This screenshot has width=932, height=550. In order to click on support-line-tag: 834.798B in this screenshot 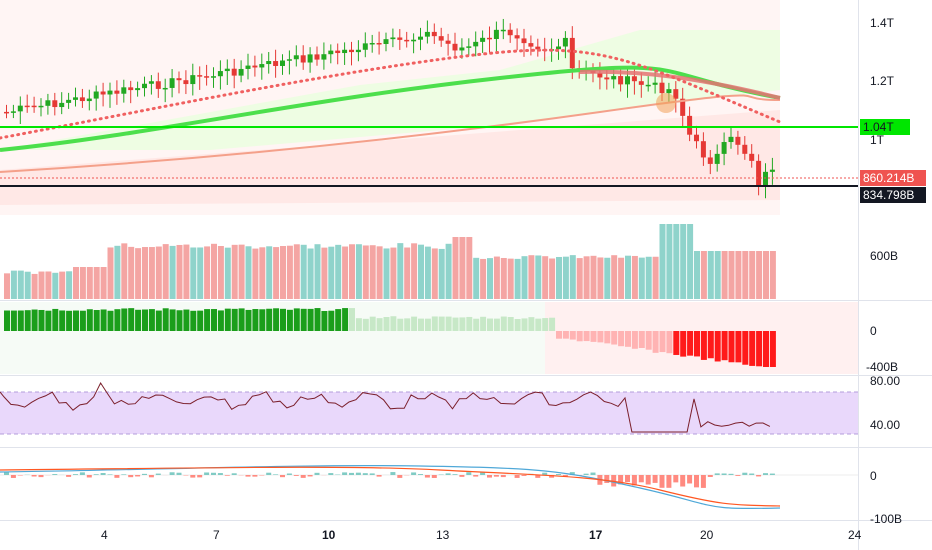, I will do `click(893, 195)`.